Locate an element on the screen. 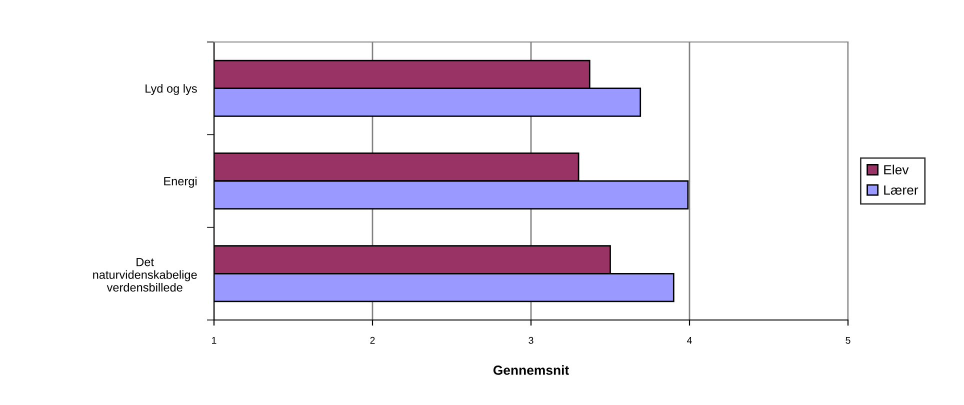 The height and width of the screenshot is (405, 964). x-tick-label: 1 is located at coordinates (214, 340).